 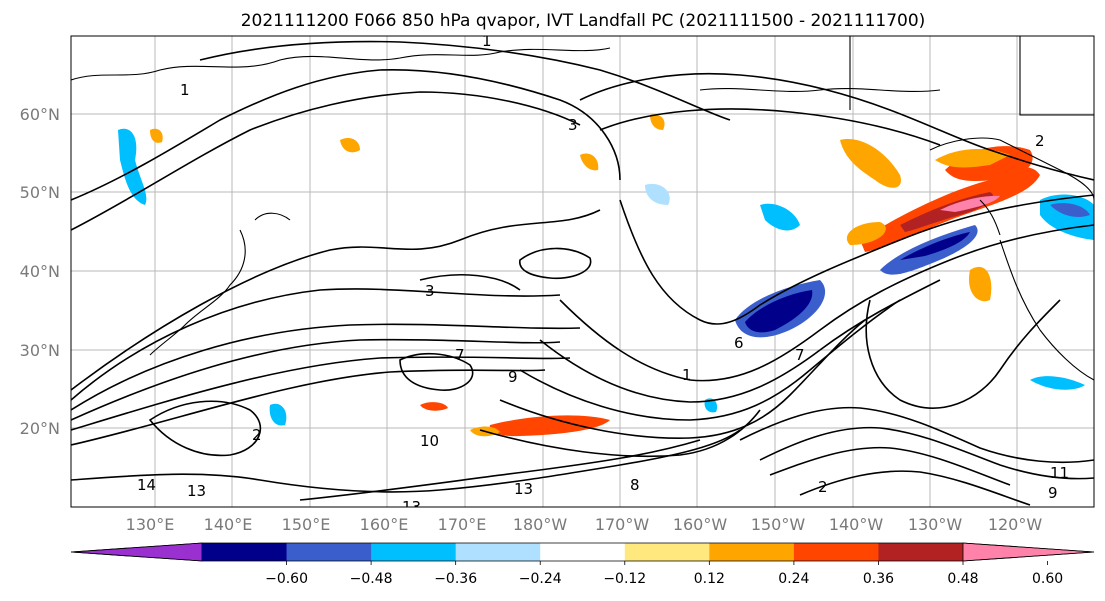 I want to click on colorbar-tick-label: 0.48, so click(x=962, y=579).